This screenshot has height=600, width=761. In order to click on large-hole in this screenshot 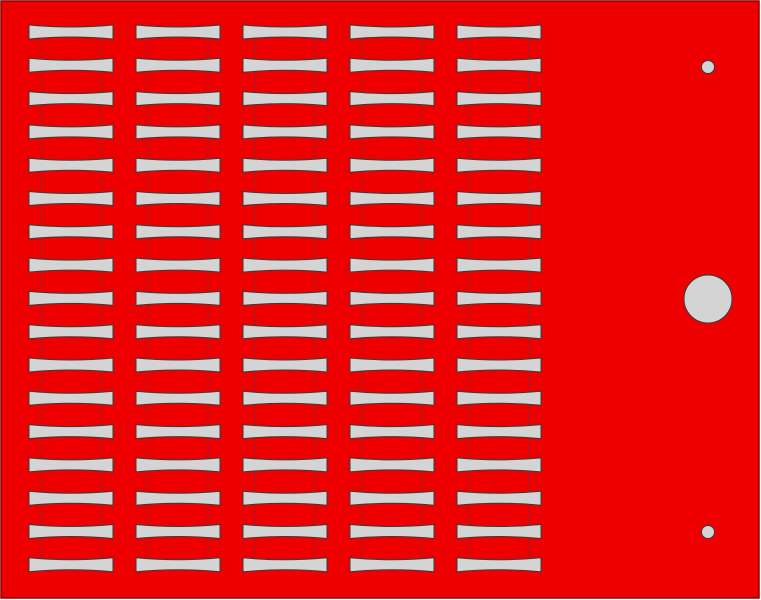, I will do `click(708, 299)`.